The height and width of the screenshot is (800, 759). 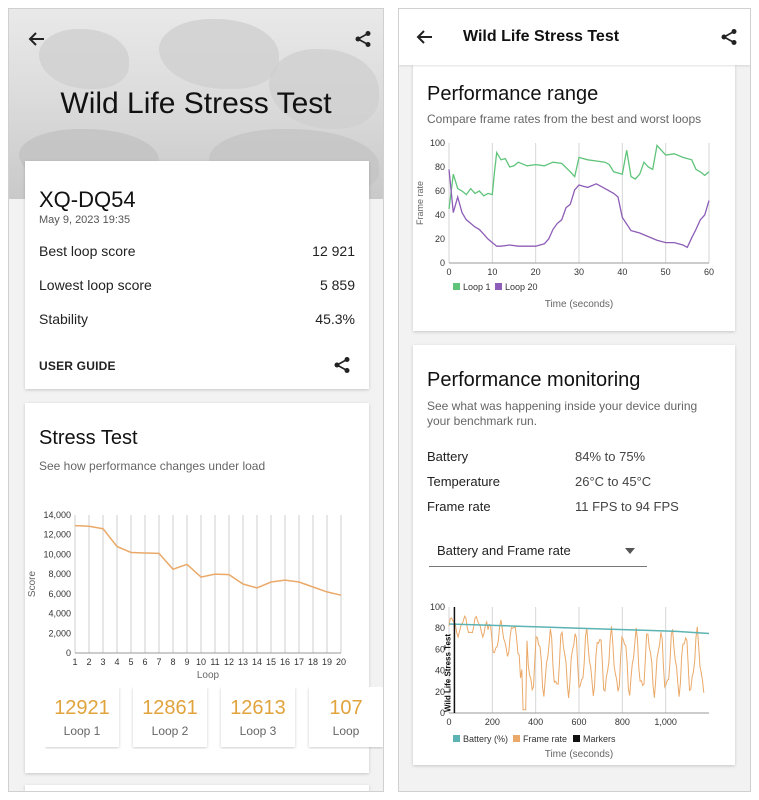 I want to click on loop-tile: 107 Loop, so click(x=346, y=717).